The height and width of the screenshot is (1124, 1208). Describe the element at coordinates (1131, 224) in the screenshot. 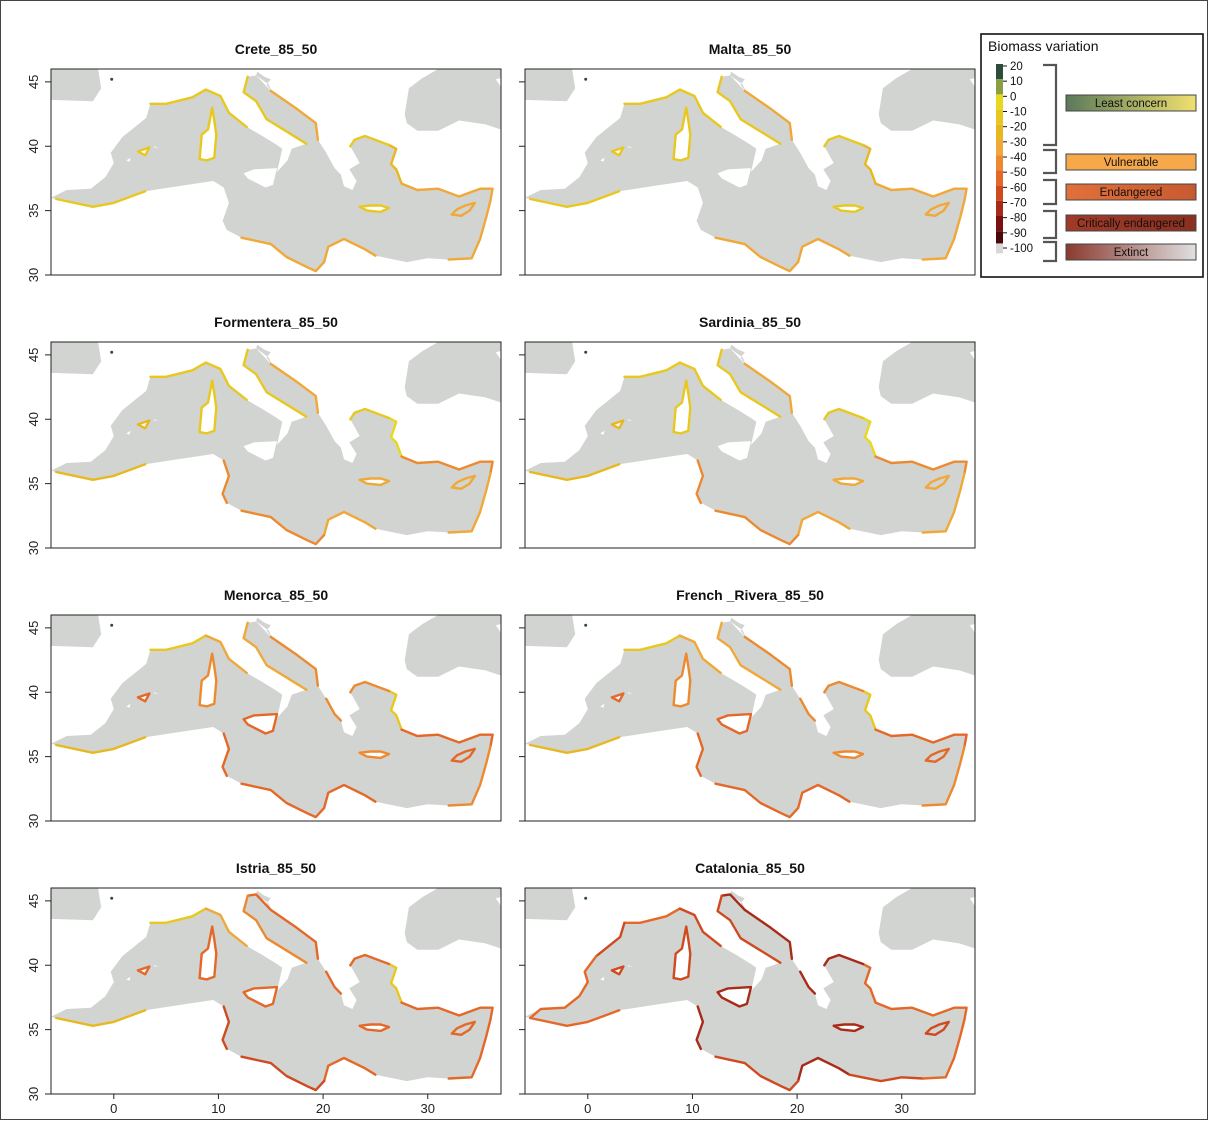

I see `category-label: Critically endangered` at that location.